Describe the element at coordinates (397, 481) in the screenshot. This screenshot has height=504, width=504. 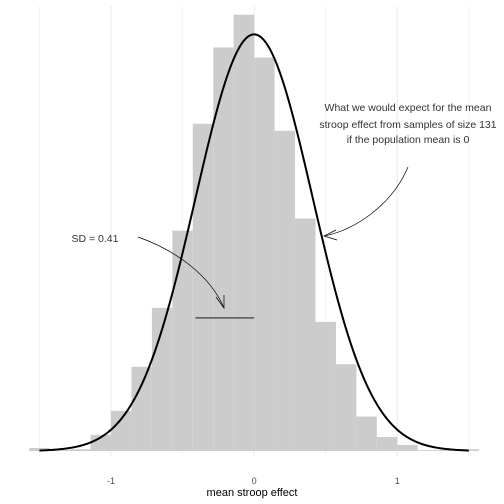
I see `x-tick-label: 1` at that location.